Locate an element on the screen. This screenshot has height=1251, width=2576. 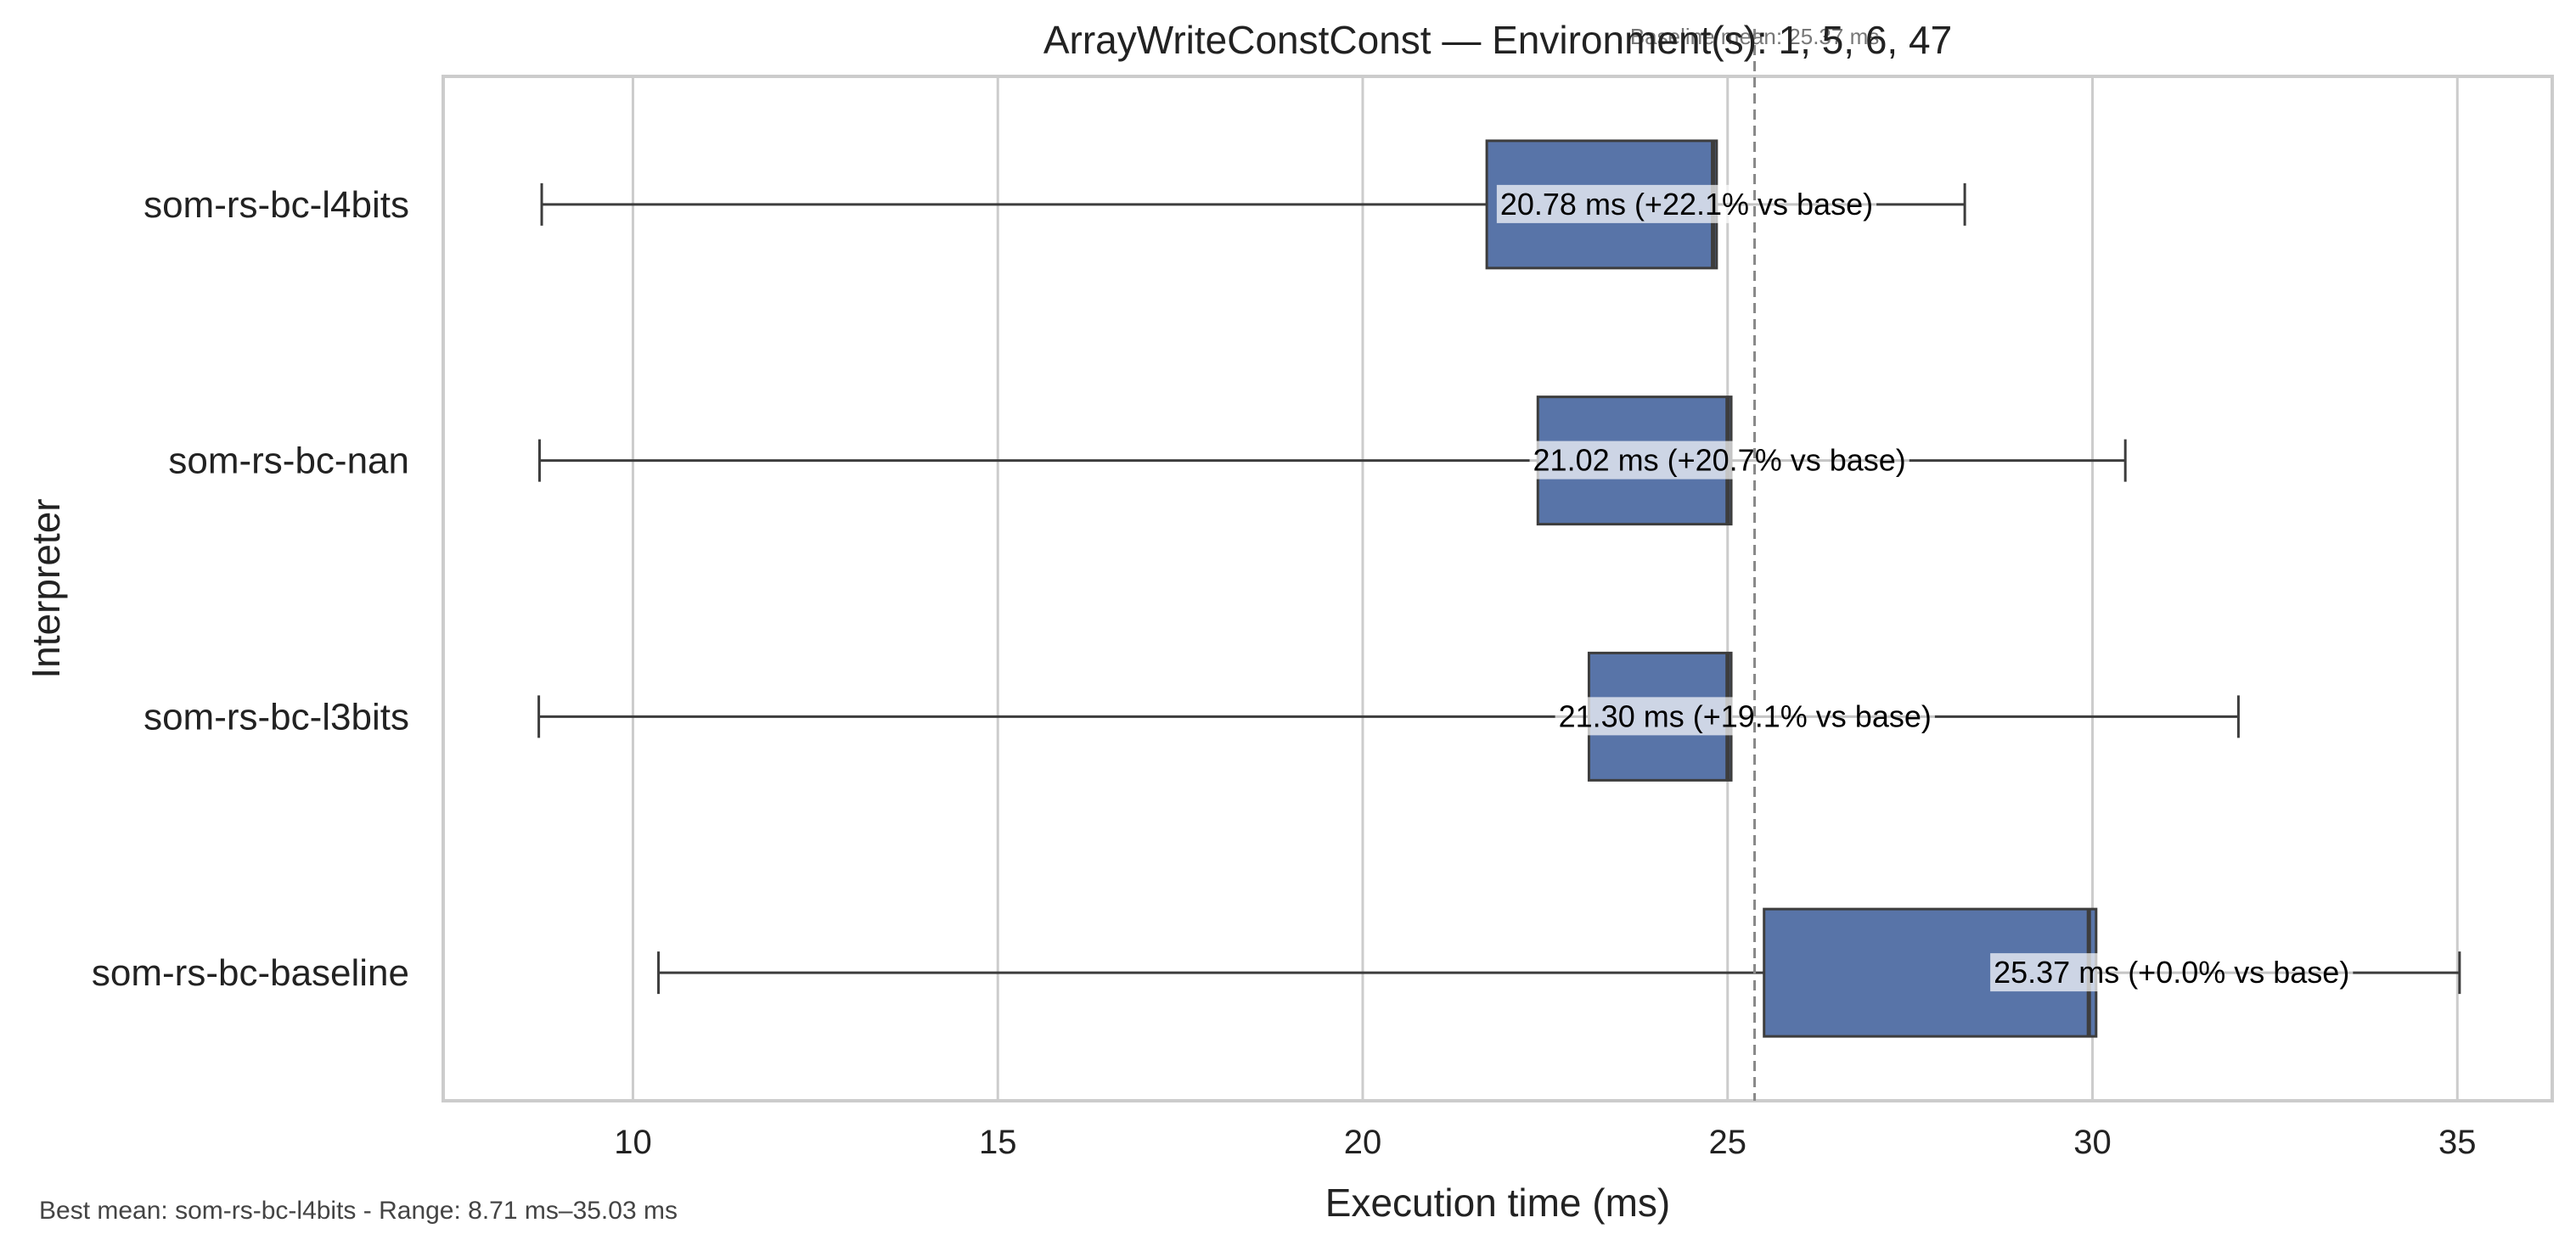
baseline-label: Baseline mean: 25.37 ms is located at coordinates (1754, 36).